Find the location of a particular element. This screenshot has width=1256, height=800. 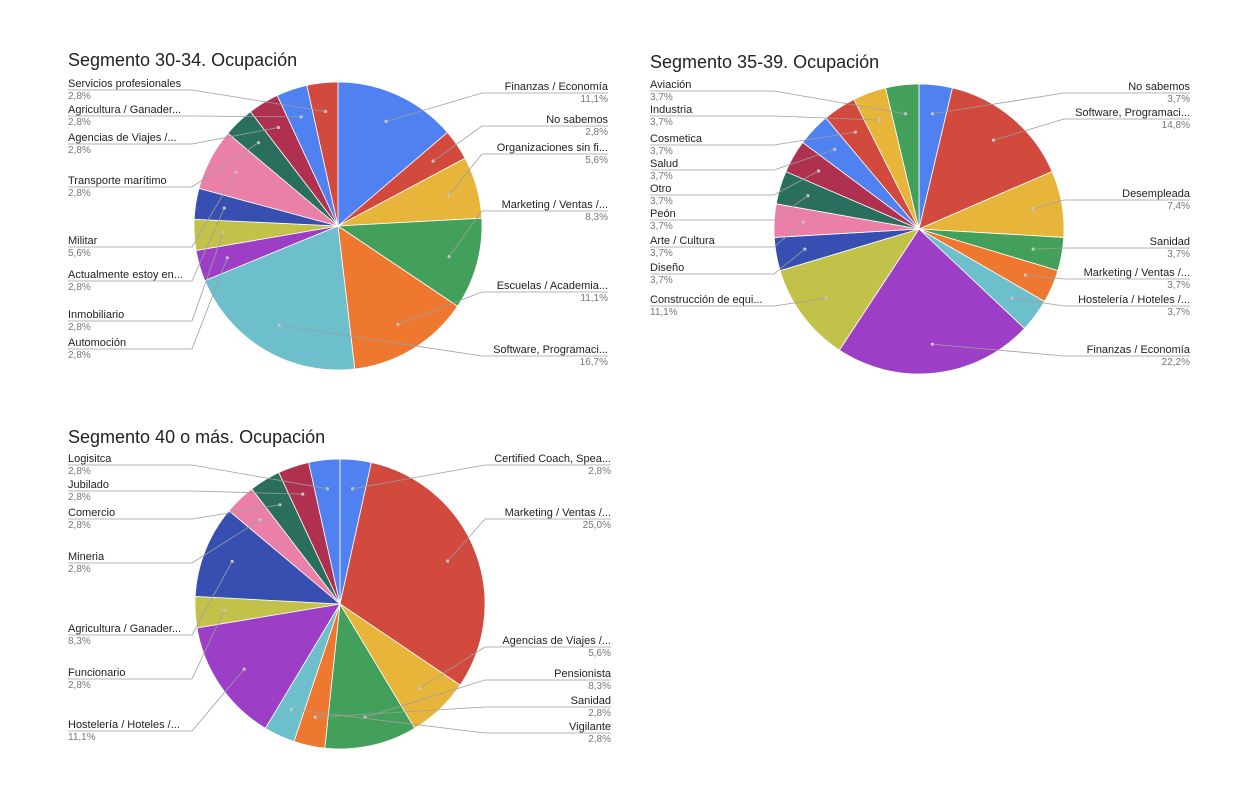

slice-label: Arte / Cultura is located at coordinates (683, 241).